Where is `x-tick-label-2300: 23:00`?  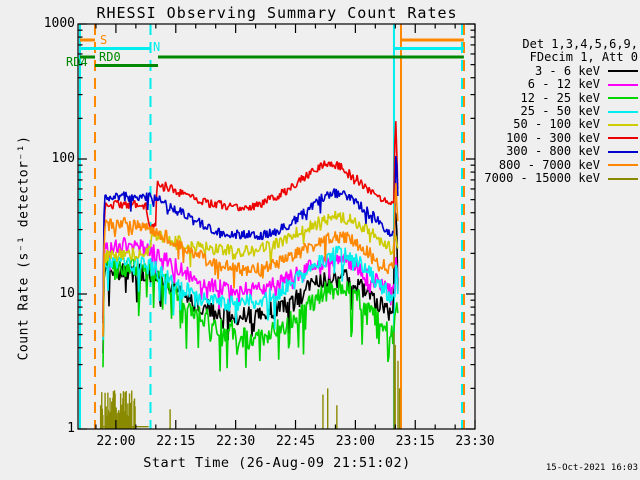 x-tick-label-2300: 23:00 is located at coordinates (355, 441).